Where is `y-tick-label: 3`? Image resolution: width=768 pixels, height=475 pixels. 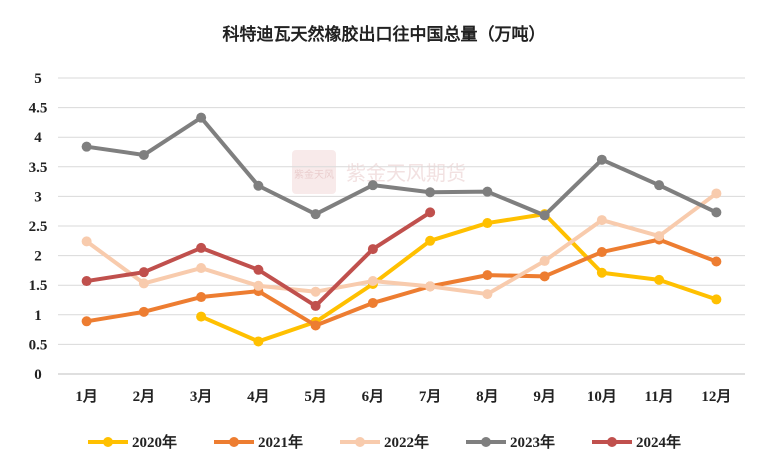
y-tick-label: 3 is located at coordinates (38, 197).